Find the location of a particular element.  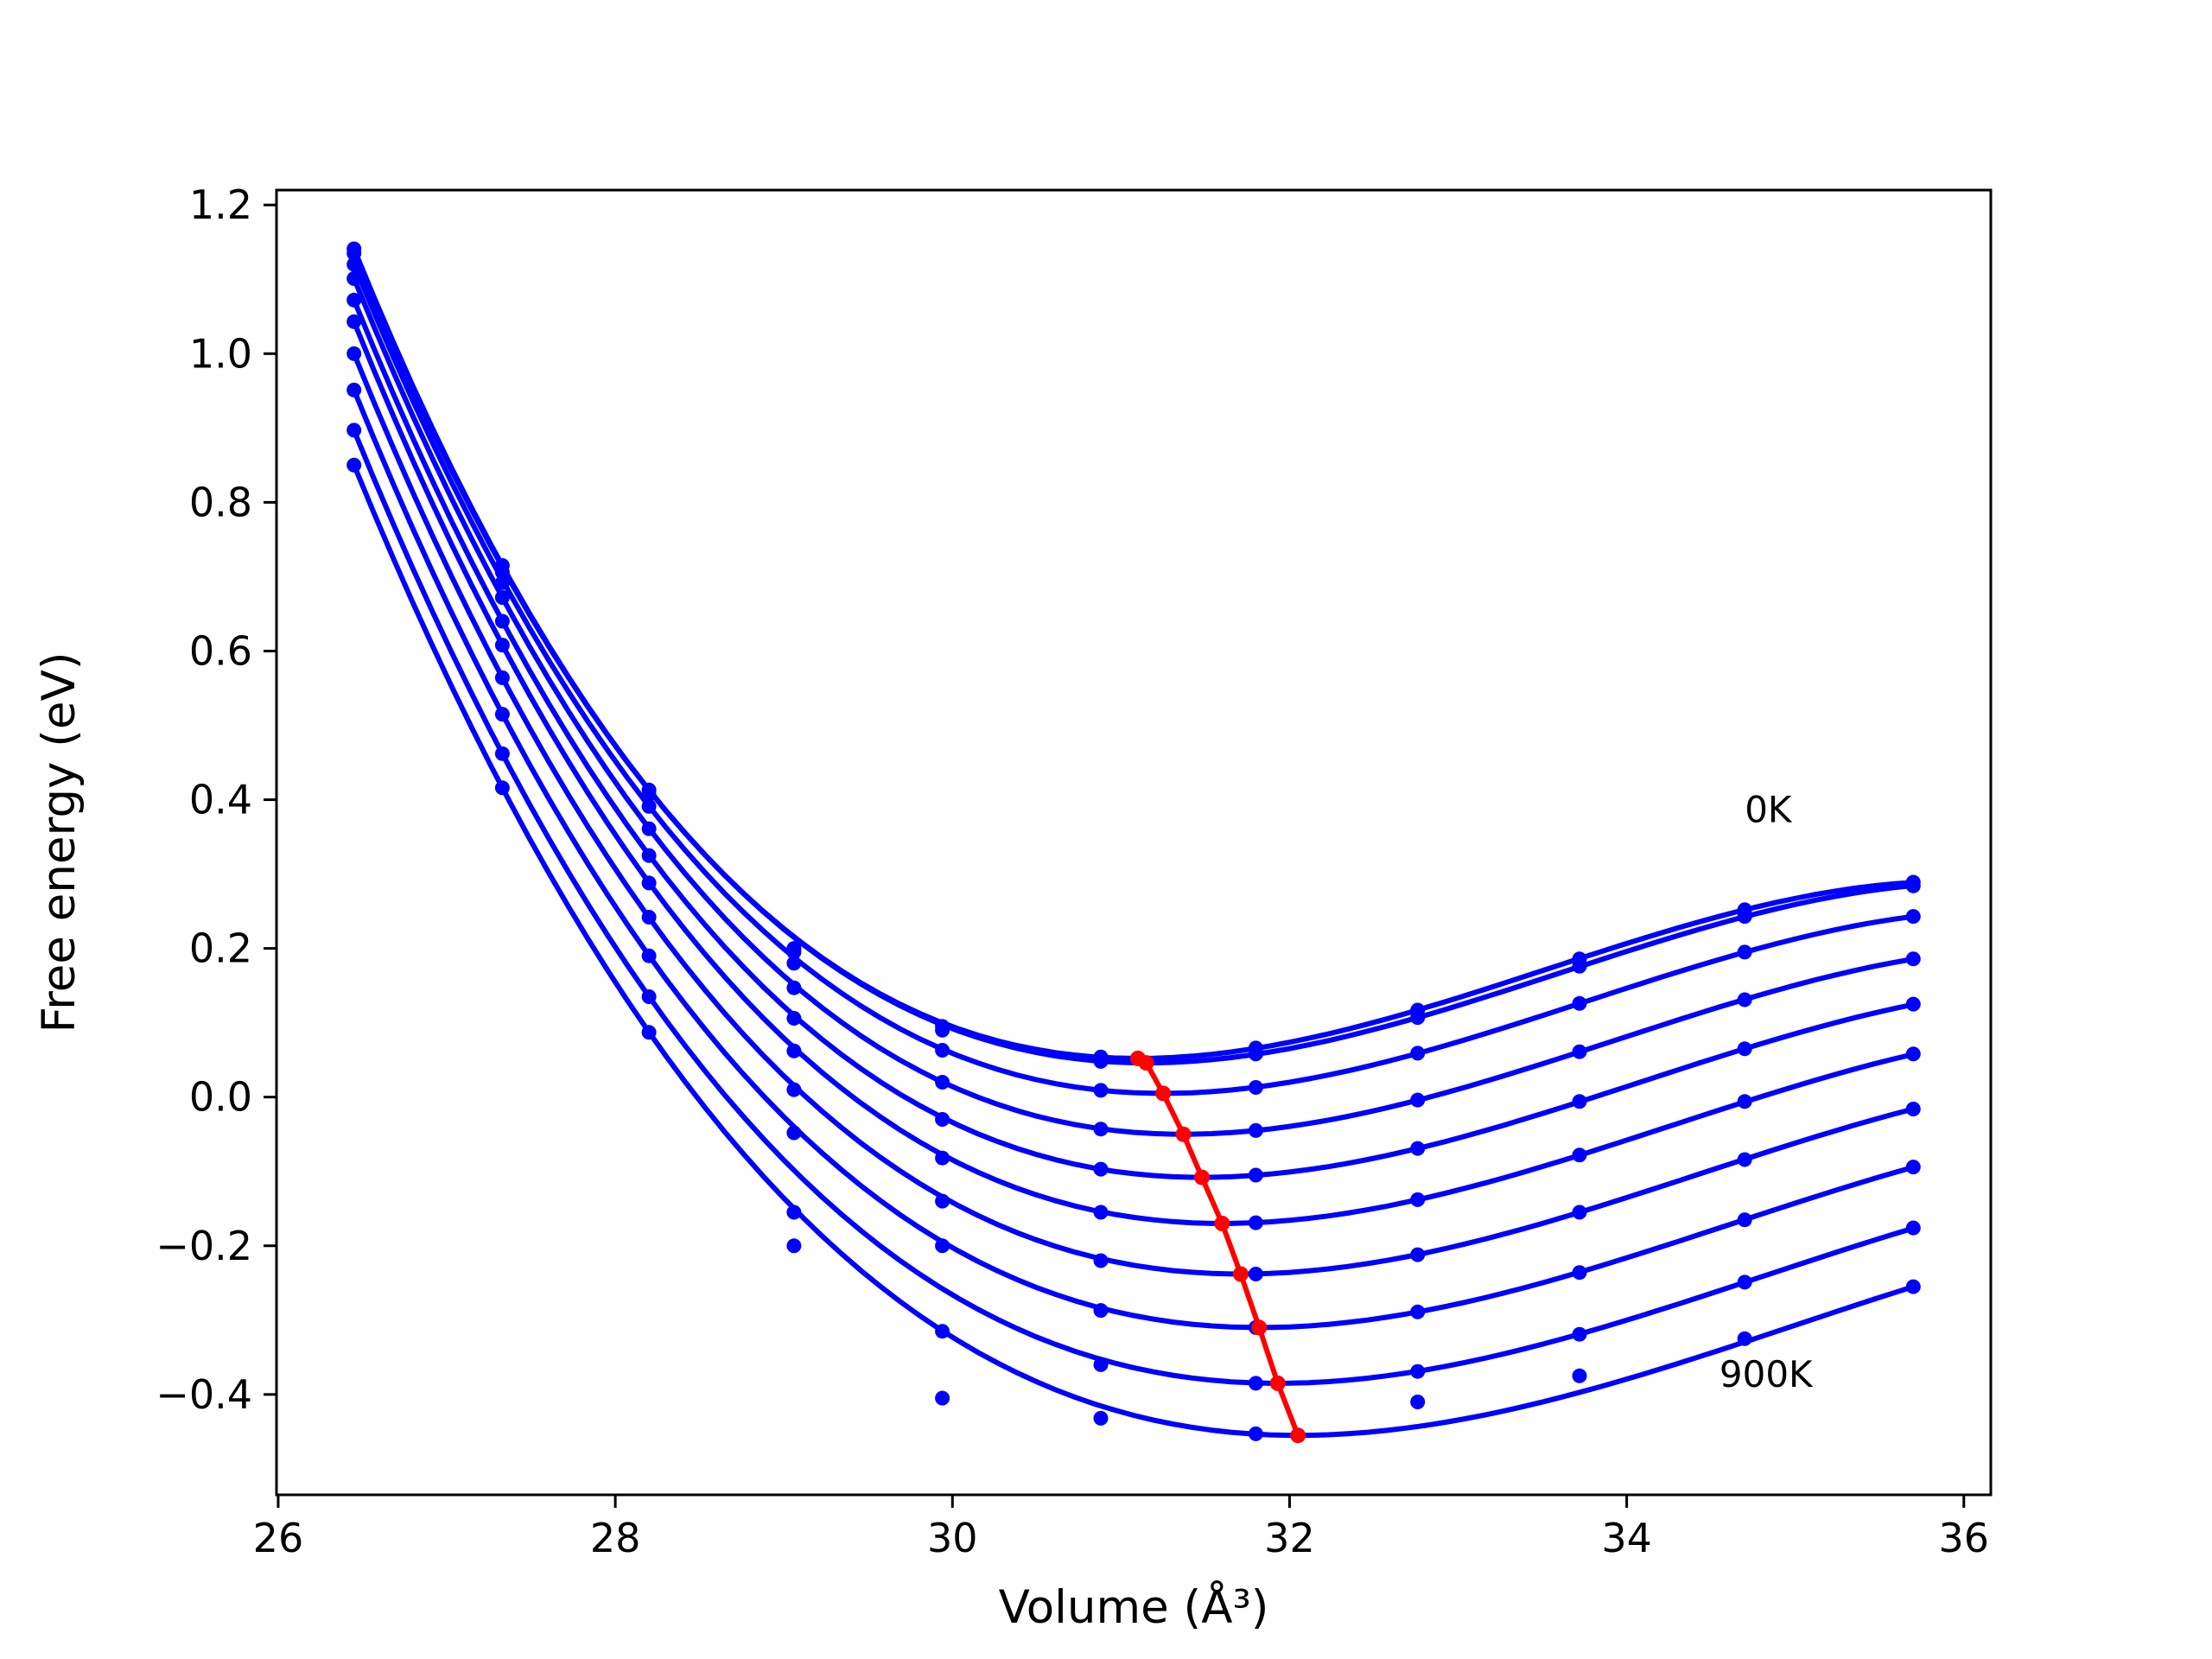

y-tick-label: 0.4 is located at coordinates (220, 800).